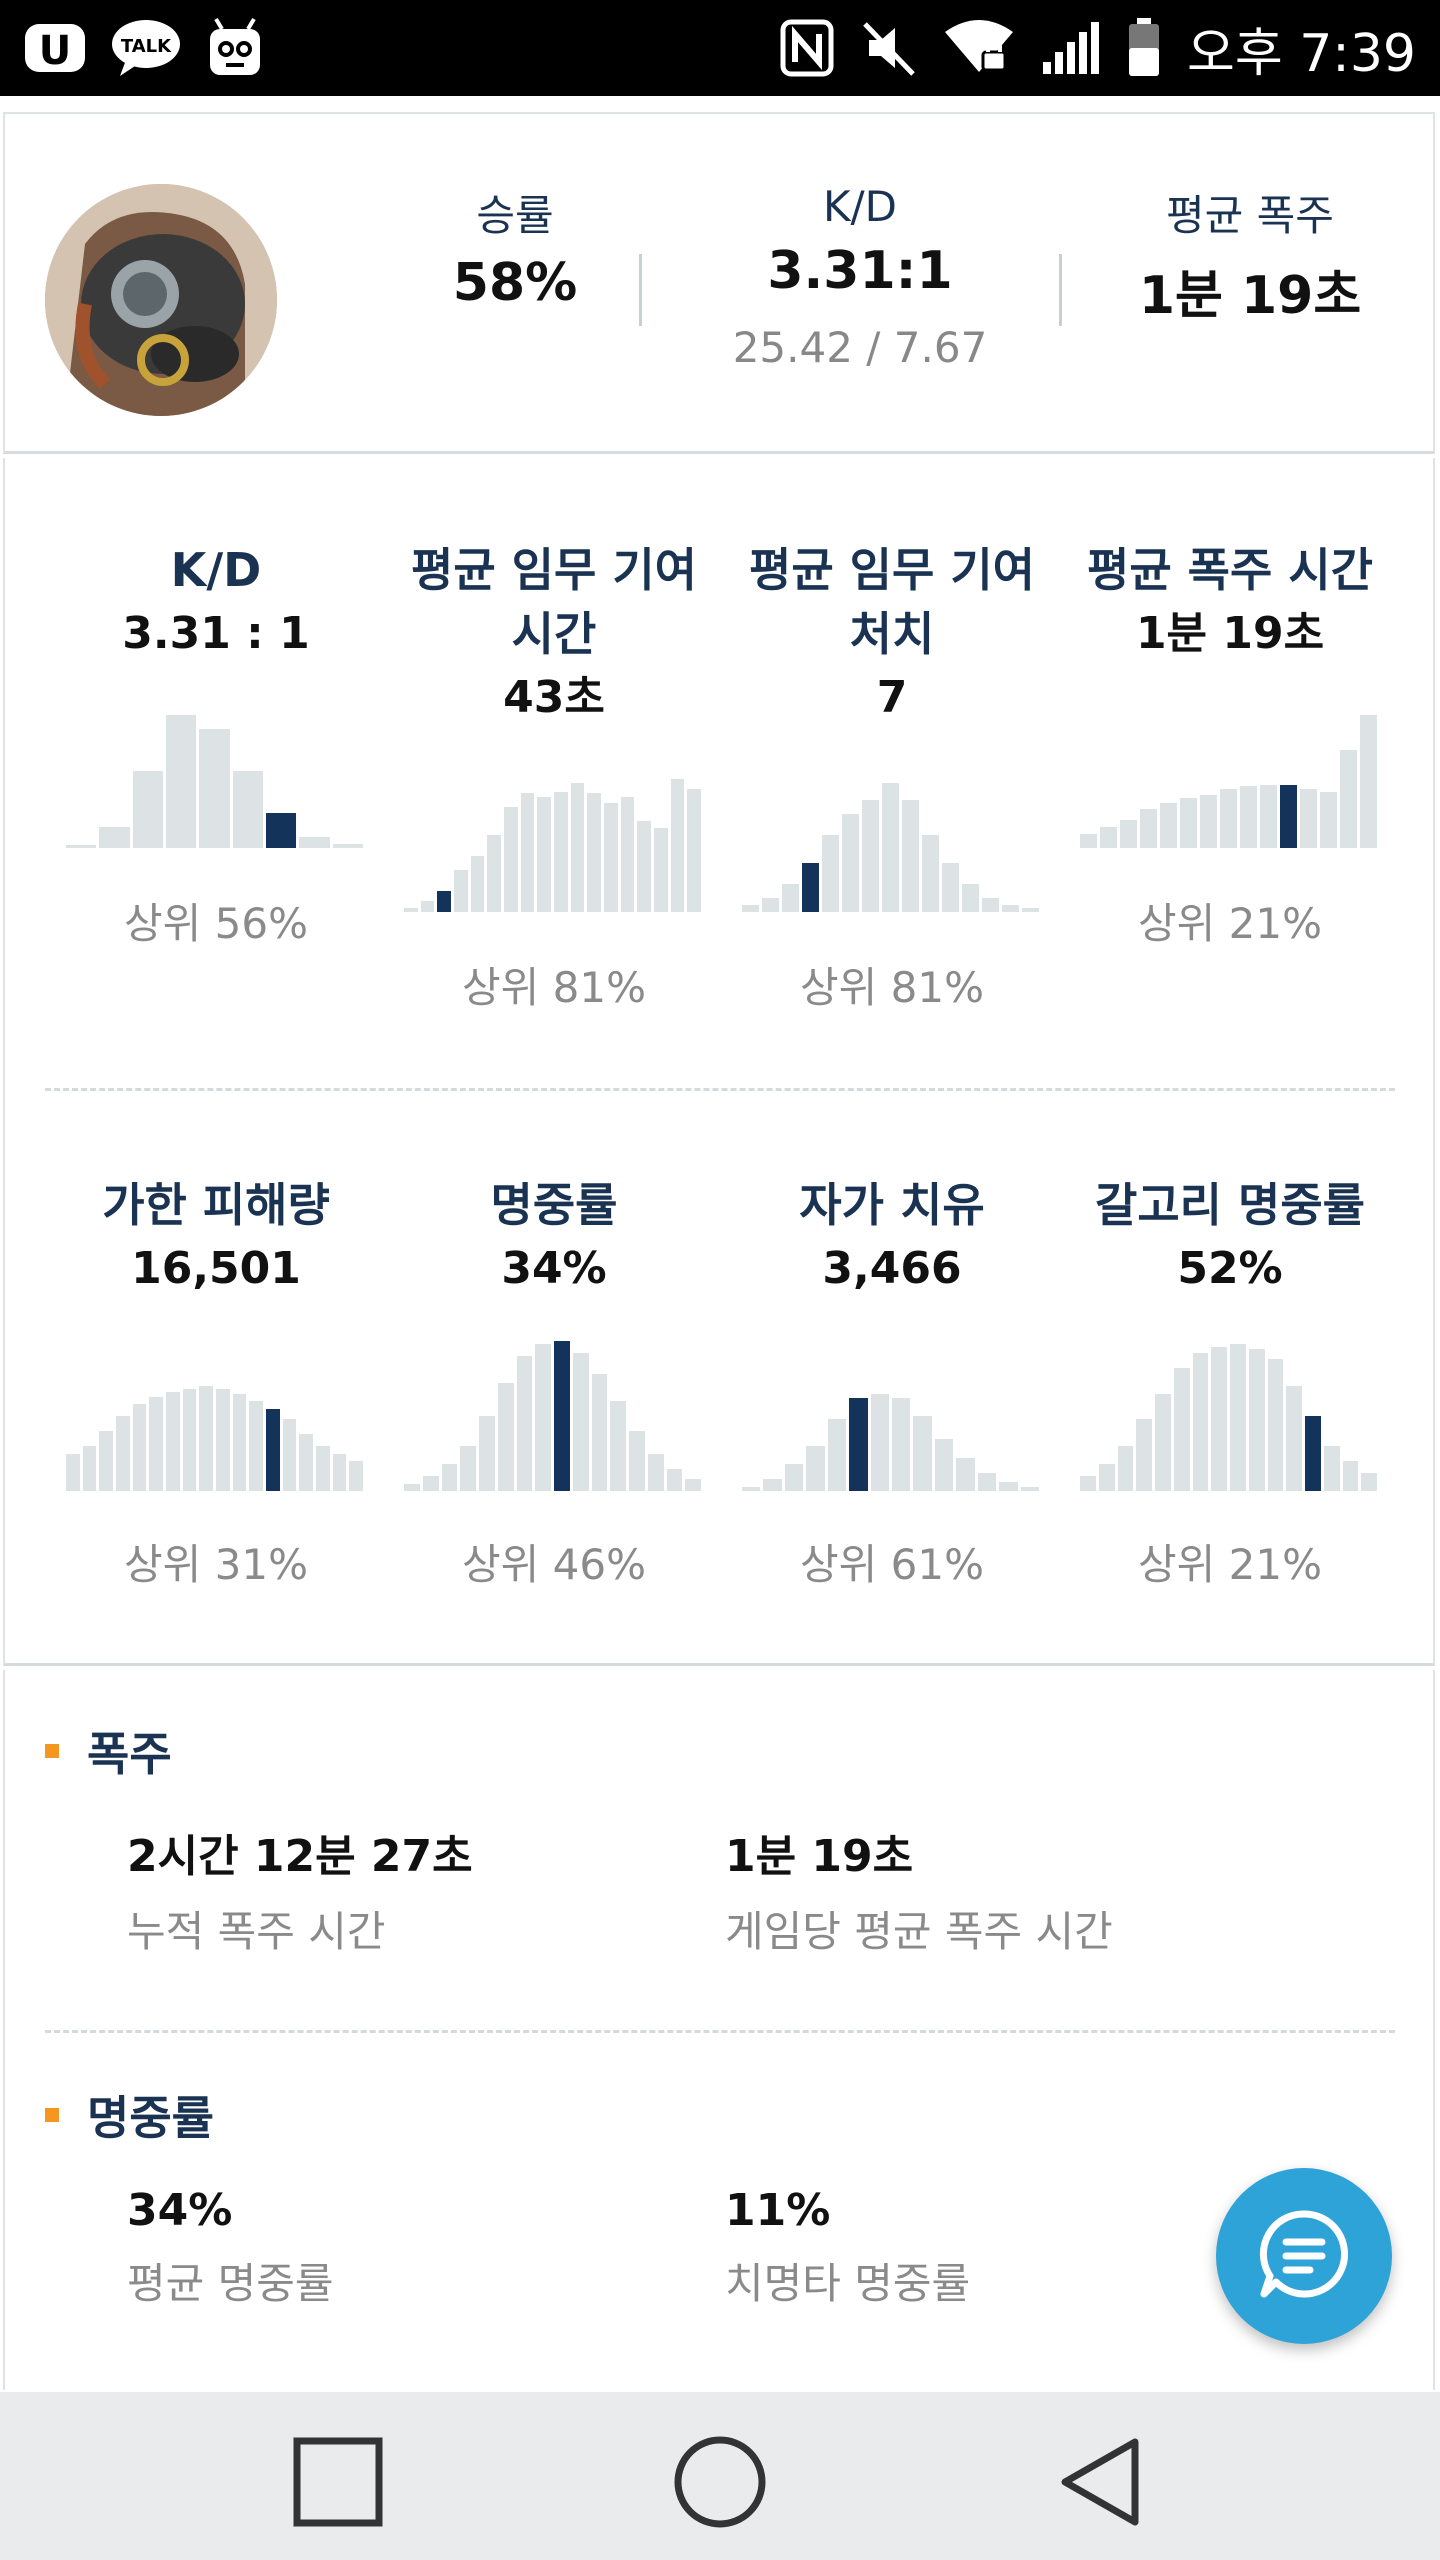 The height and width of the screenshot is (2560, 1440). What do you see at coordinates (889, 48) in the screenshot?
I see `mute-icon` at bounding box center [889, 48].